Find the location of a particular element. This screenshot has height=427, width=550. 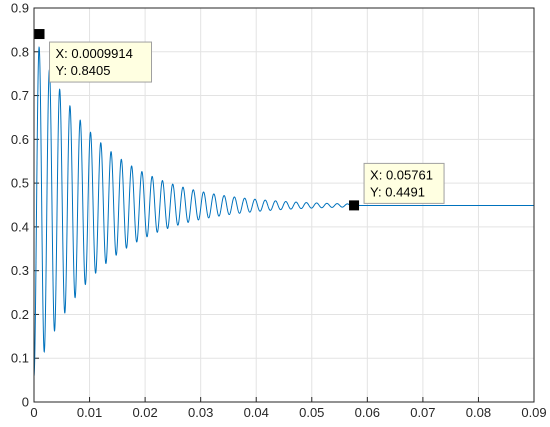

x-tick-label: 0.05 is located at coordinates (311, 412).